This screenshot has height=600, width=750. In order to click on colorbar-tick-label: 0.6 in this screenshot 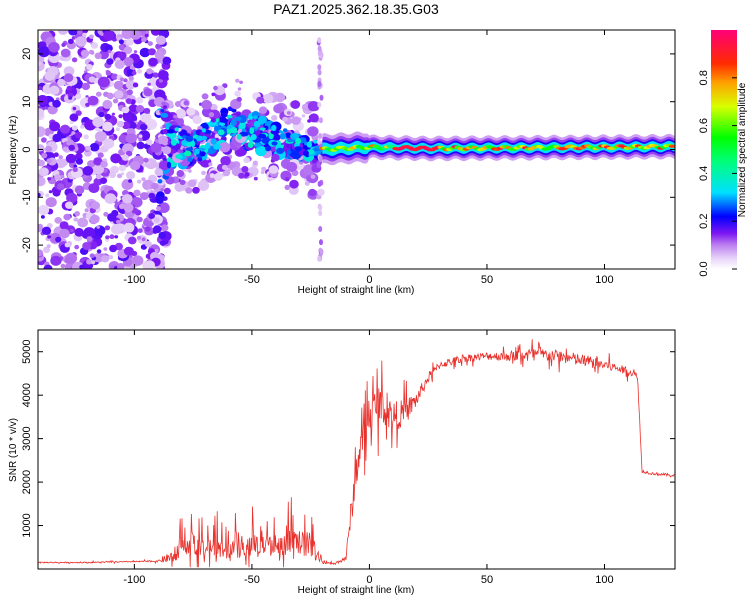, I will do `click(704, 125)`.